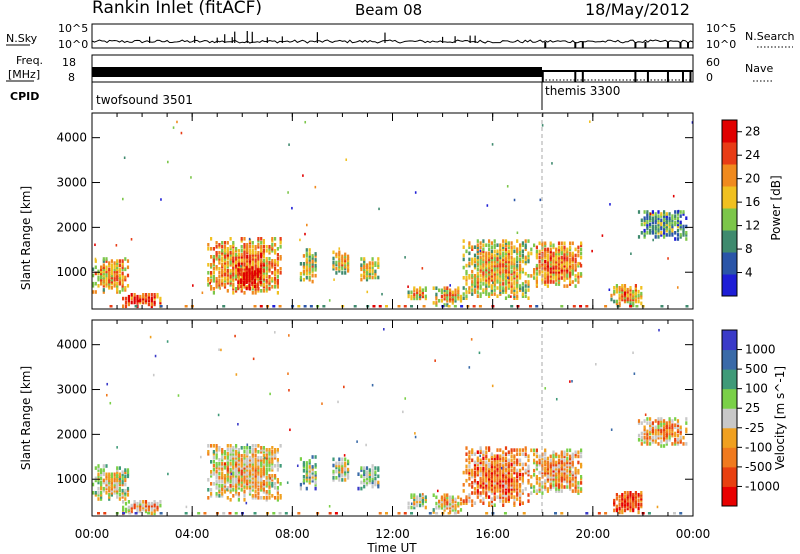  I want to click on y-tick-label: 3000, so click(71, 390).